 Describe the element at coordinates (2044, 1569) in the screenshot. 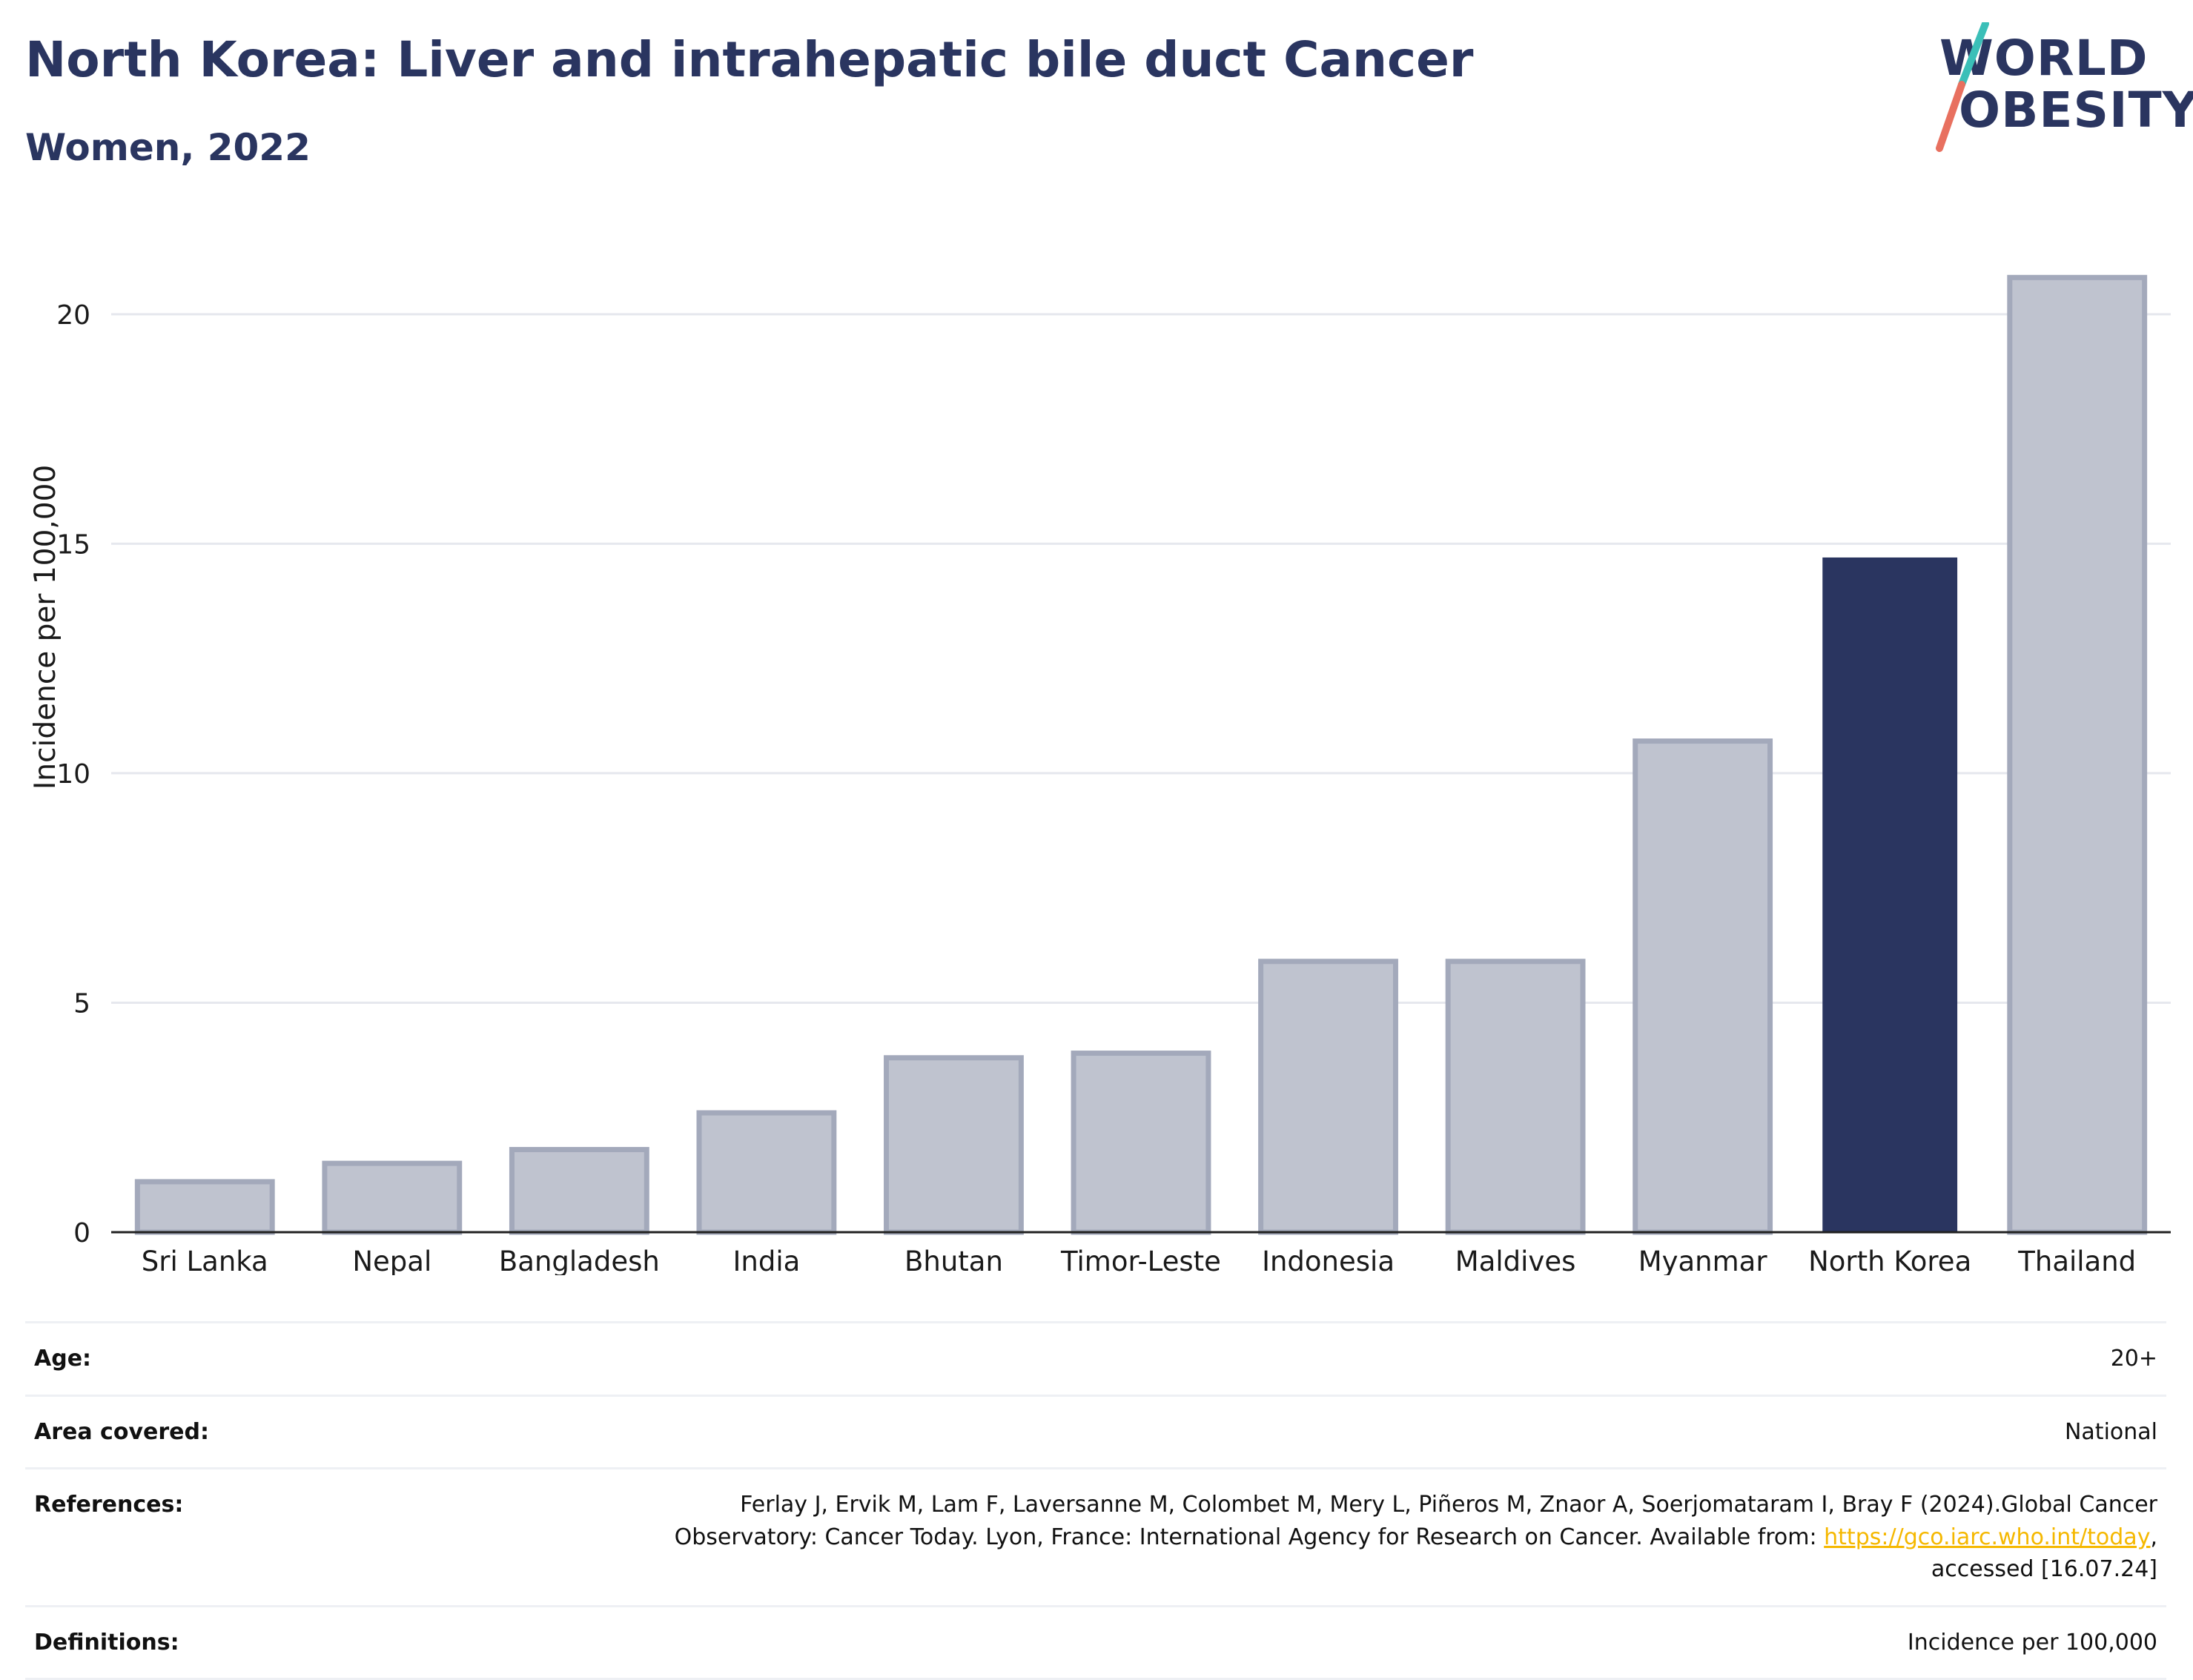

I see `references-line-3: accessed [16.07.24]` at that location.